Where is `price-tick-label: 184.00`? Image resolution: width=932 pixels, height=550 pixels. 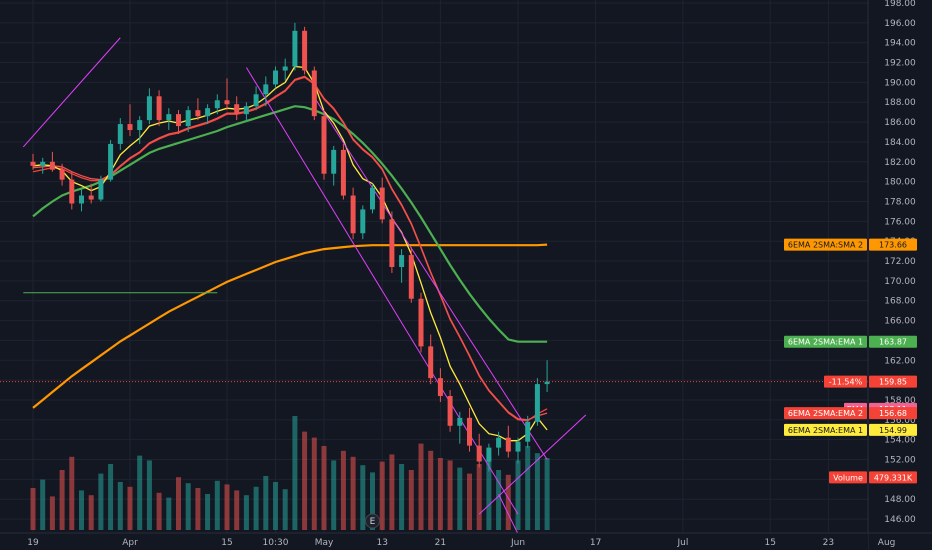
price-tick-label: 184.00 is located at coordinates (900, 143).